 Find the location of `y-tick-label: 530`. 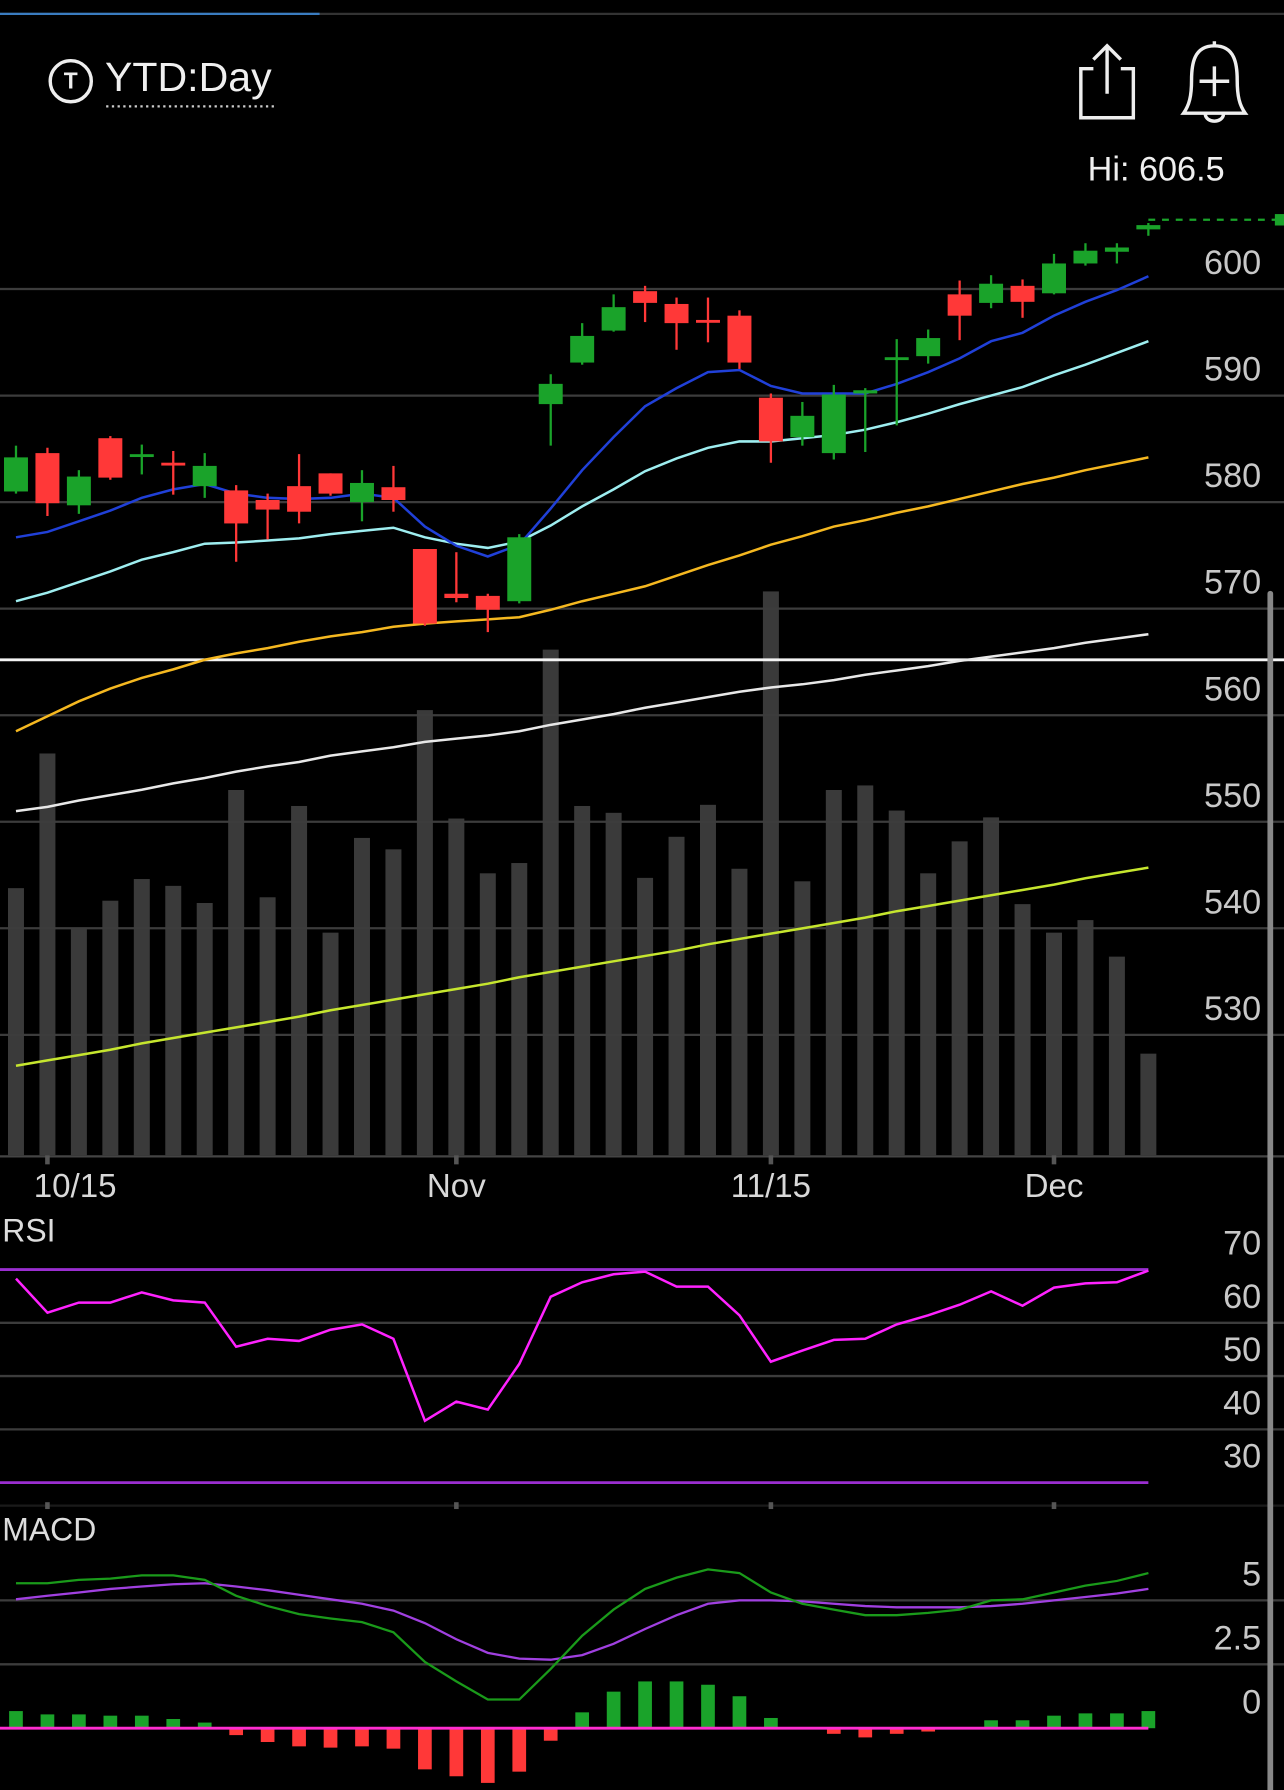

y-tick-label: 530 is located at coordinates (1232, 1009).